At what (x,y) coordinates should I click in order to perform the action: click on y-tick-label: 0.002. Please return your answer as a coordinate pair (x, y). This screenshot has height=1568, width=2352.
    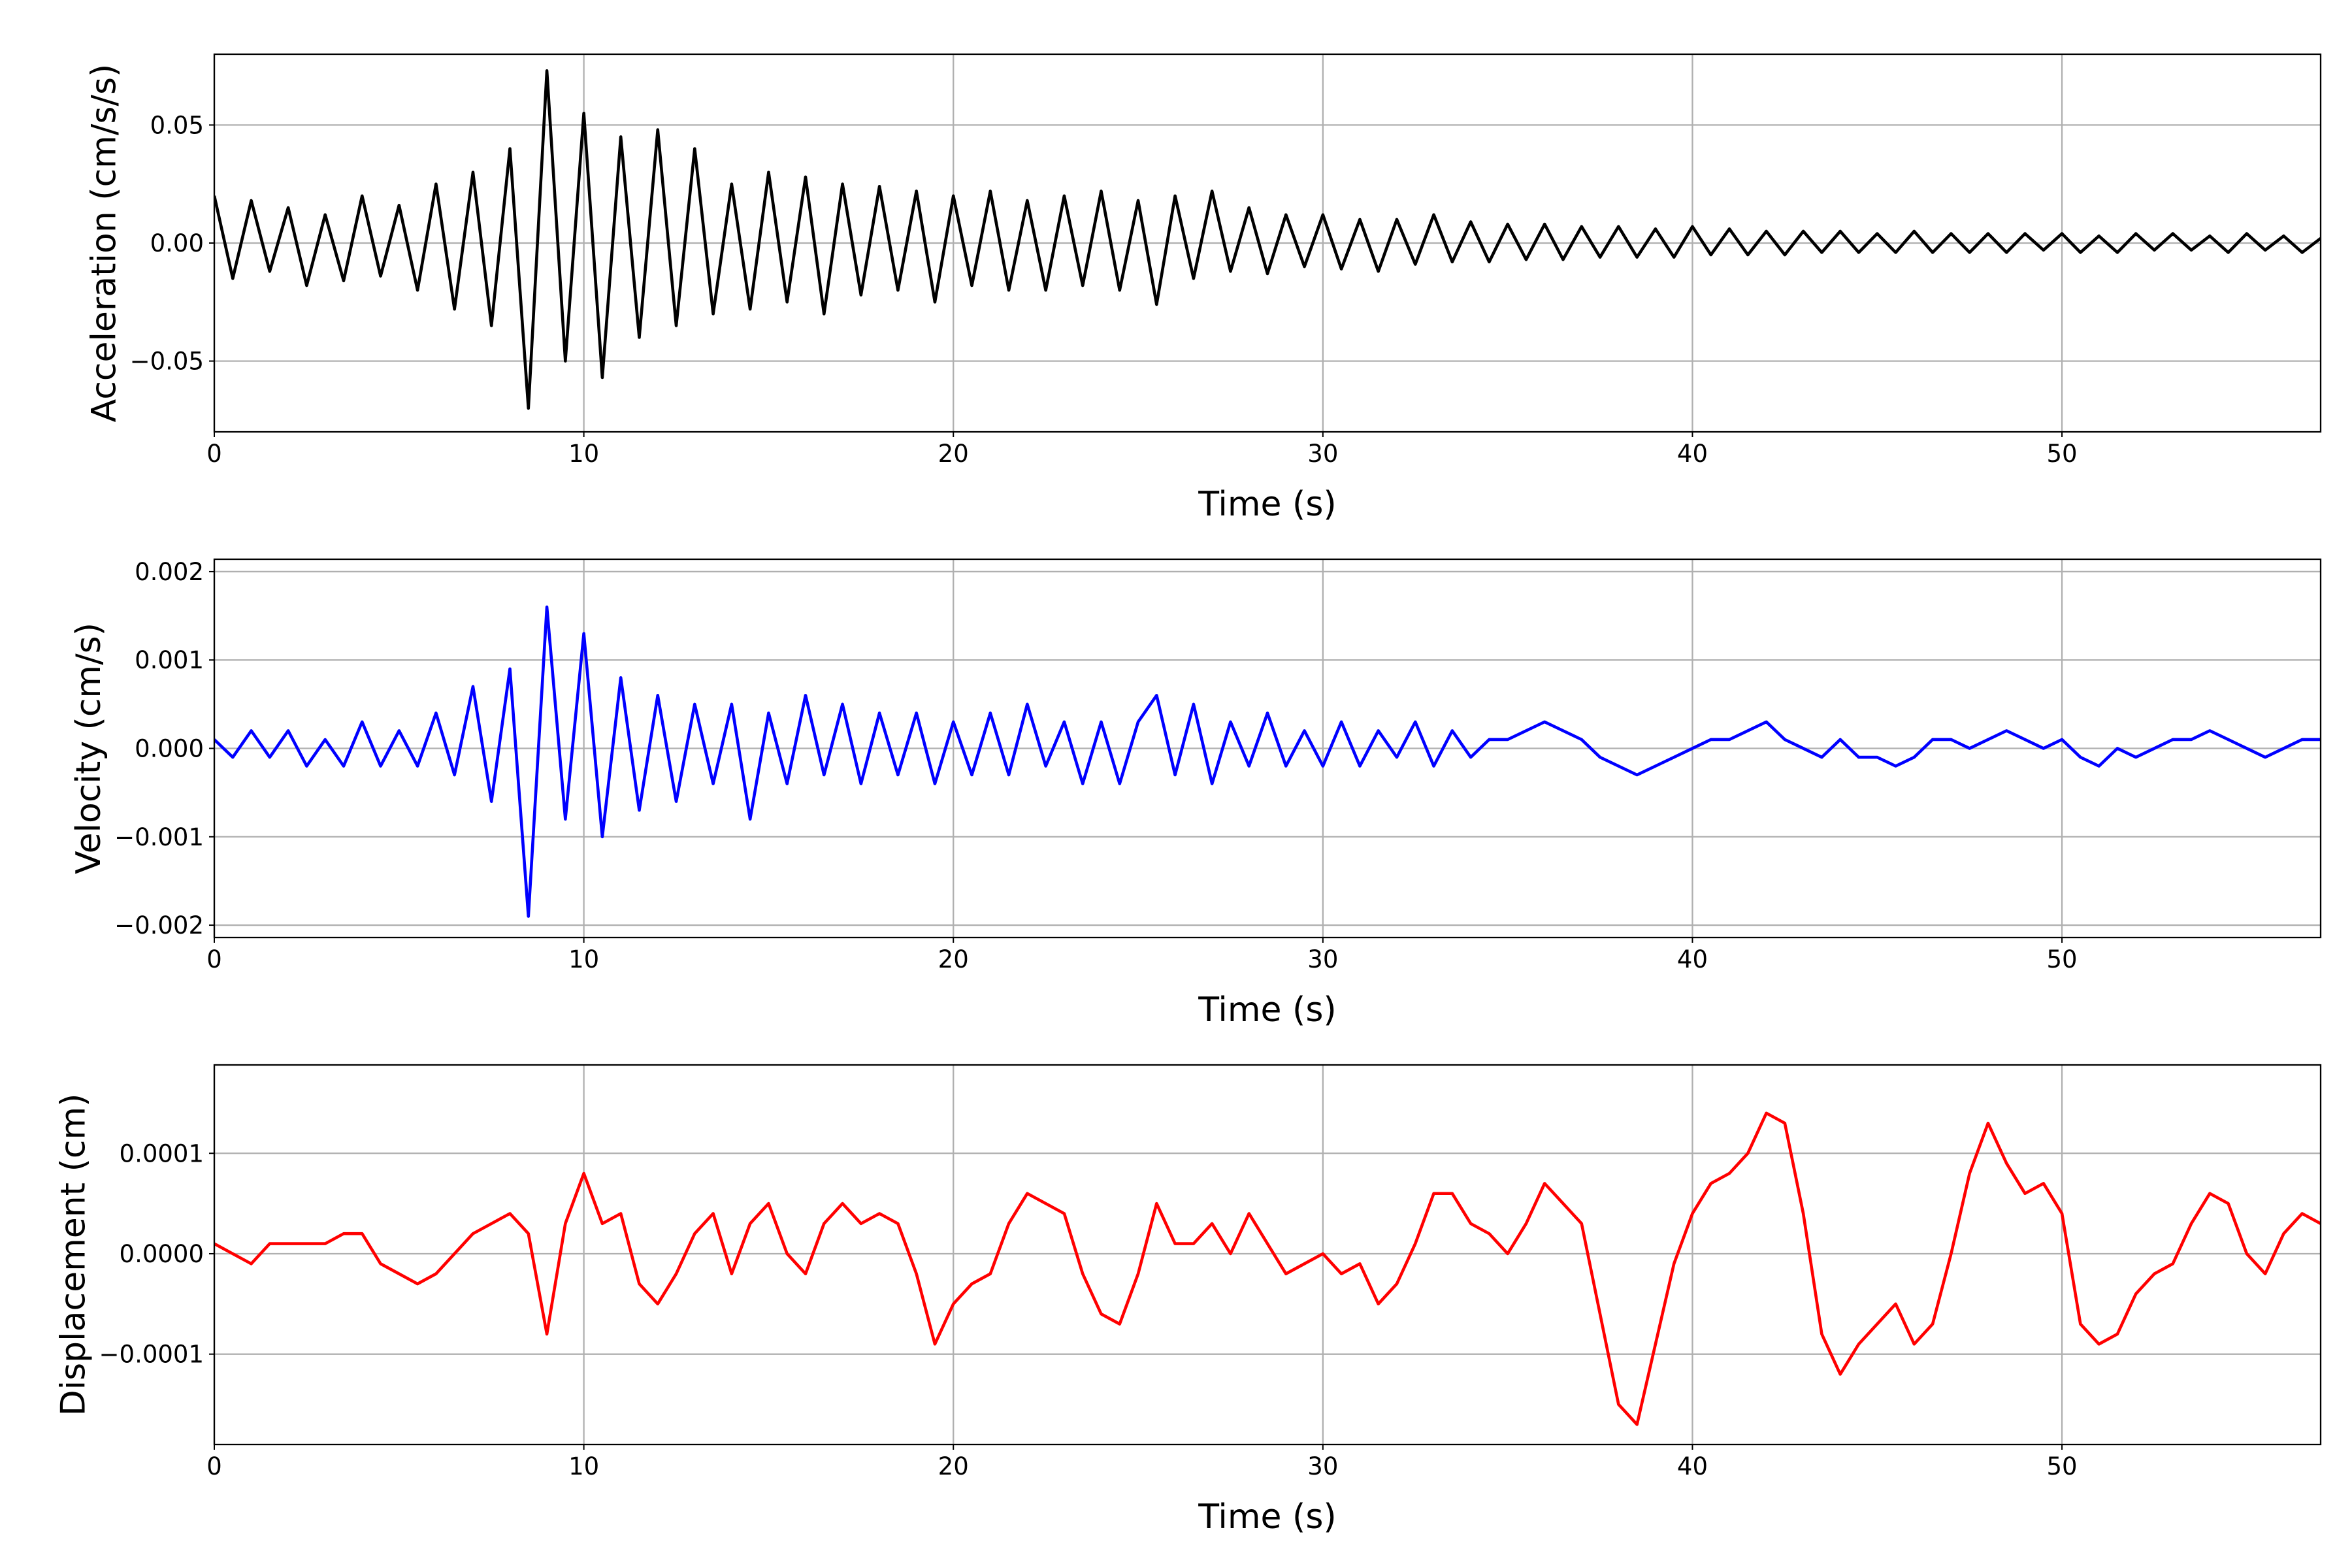
    Looking at the image, I should click on (169, 572).